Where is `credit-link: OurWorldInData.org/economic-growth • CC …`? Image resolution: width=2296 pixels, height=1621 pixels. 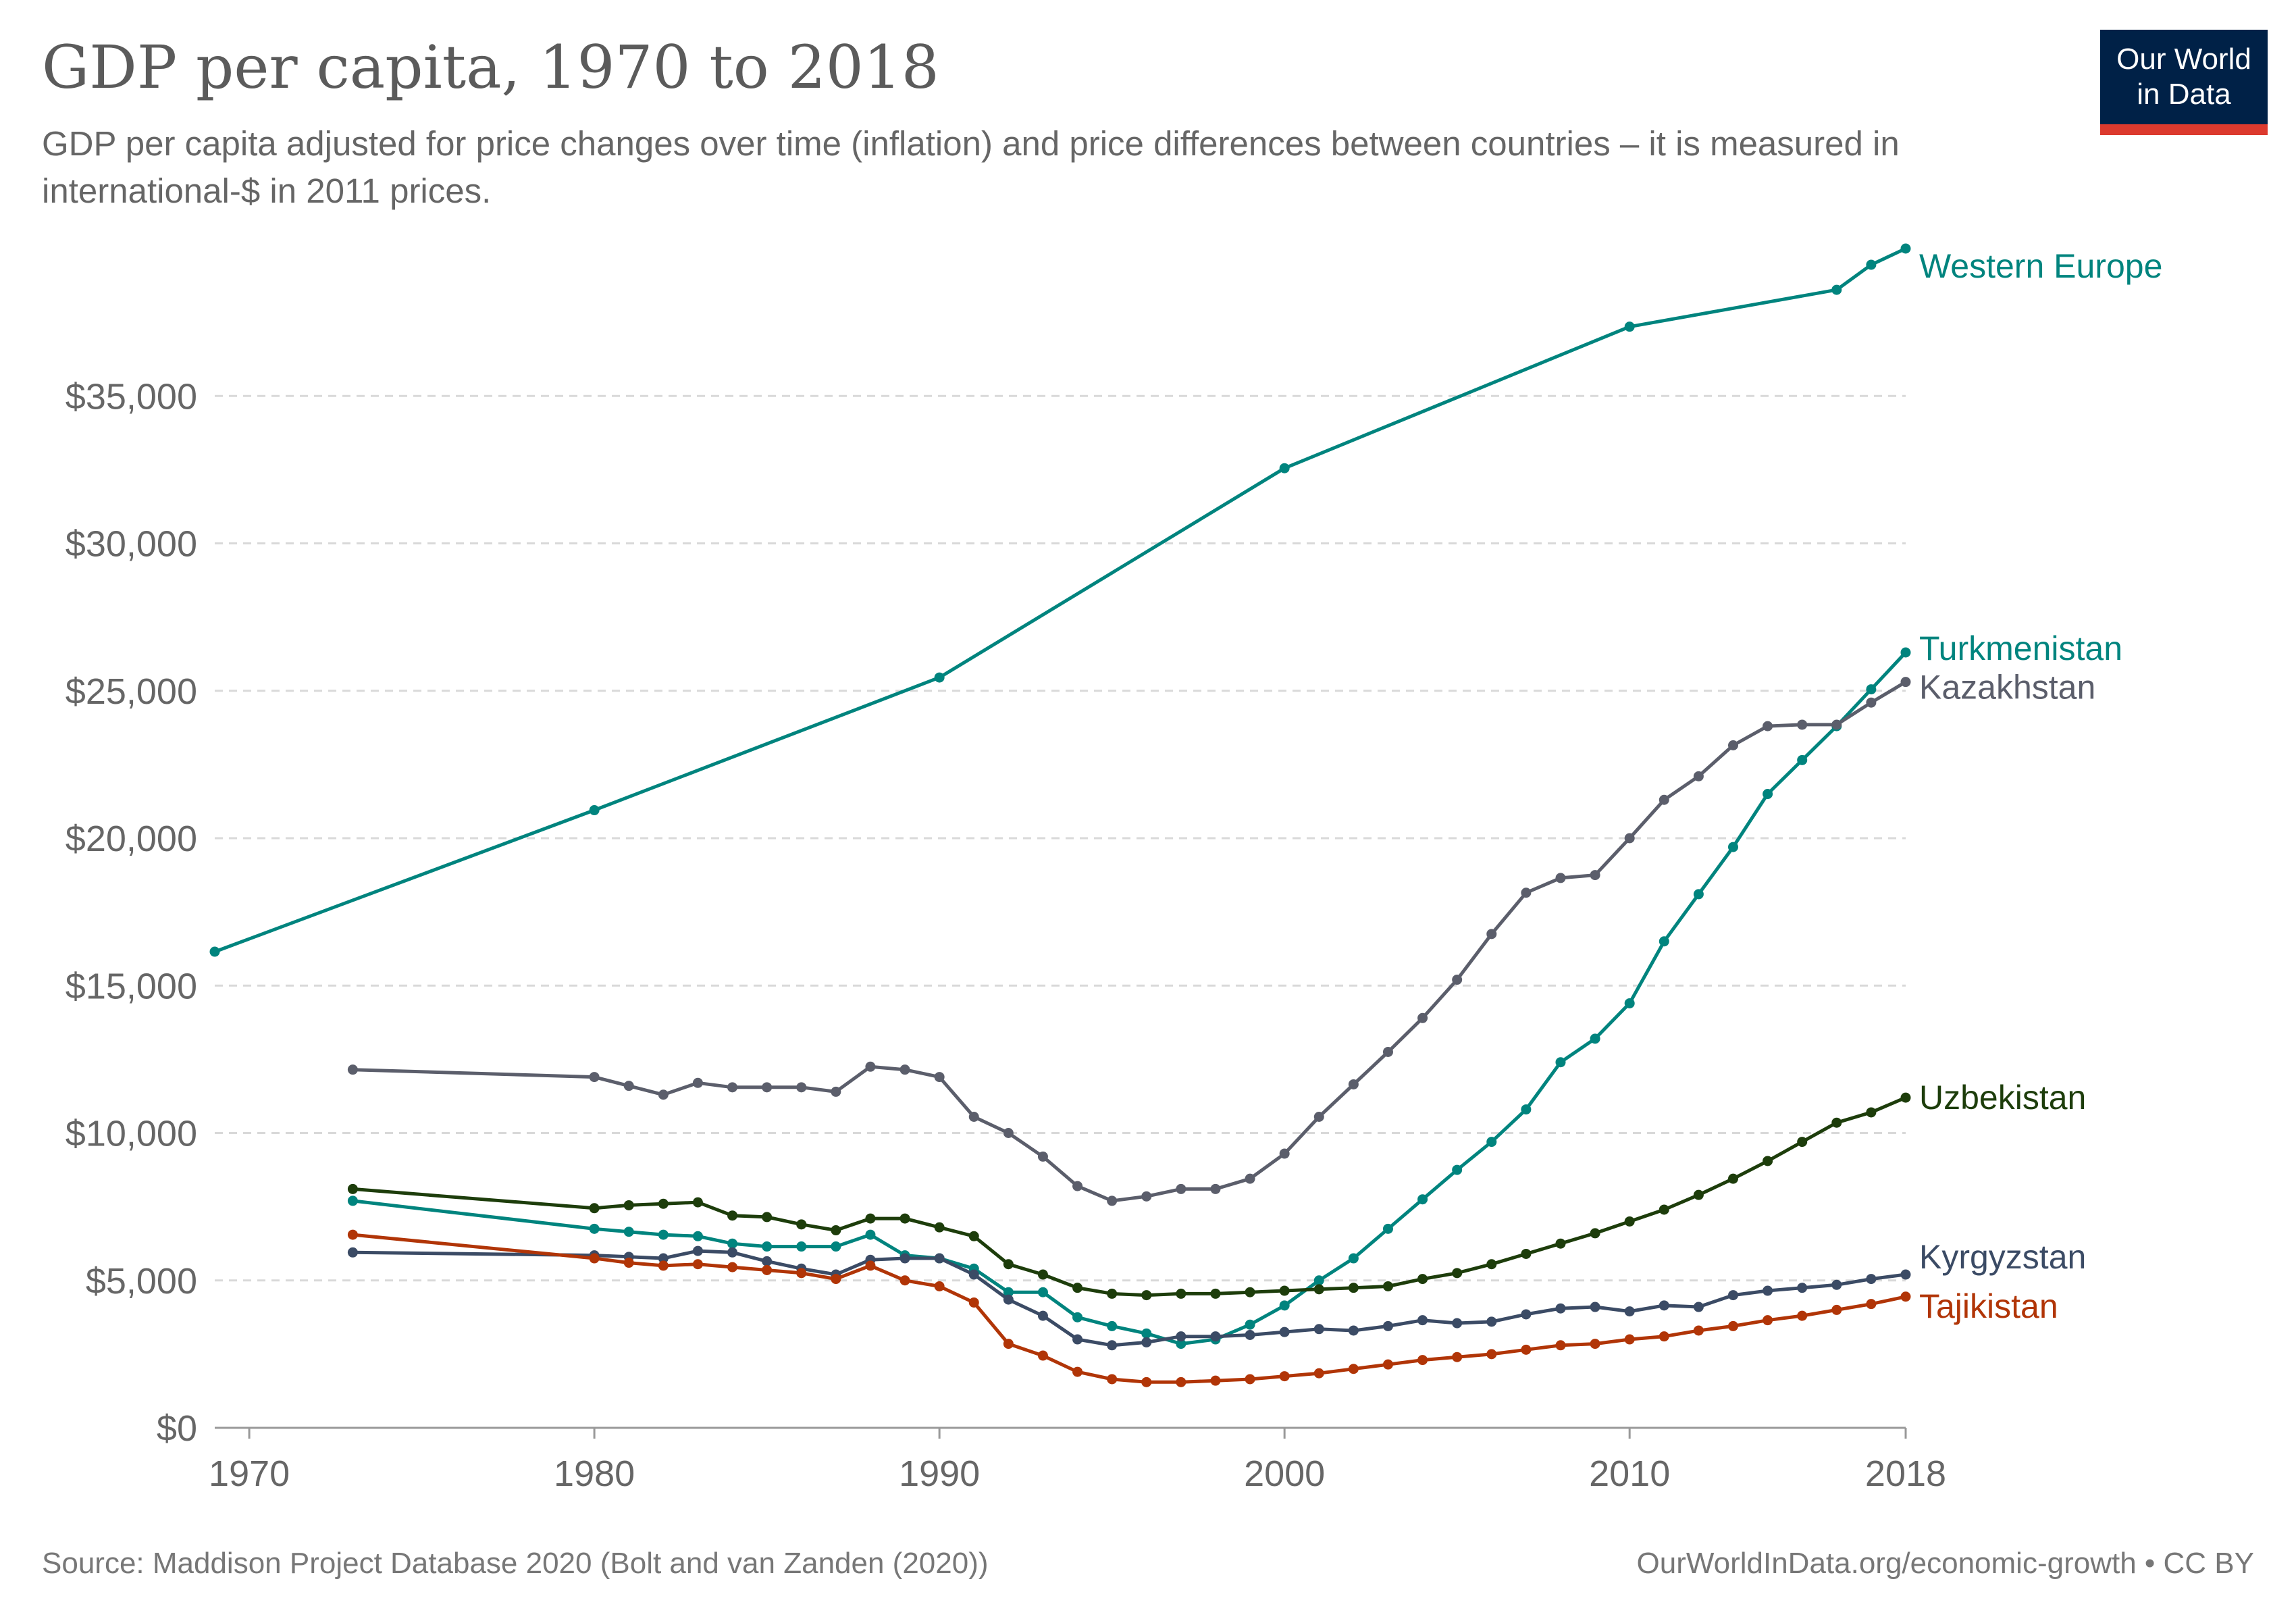
credit-link: OurWorldInData.org/economic-growth • CC … is located at coordinates (1945, 1563).